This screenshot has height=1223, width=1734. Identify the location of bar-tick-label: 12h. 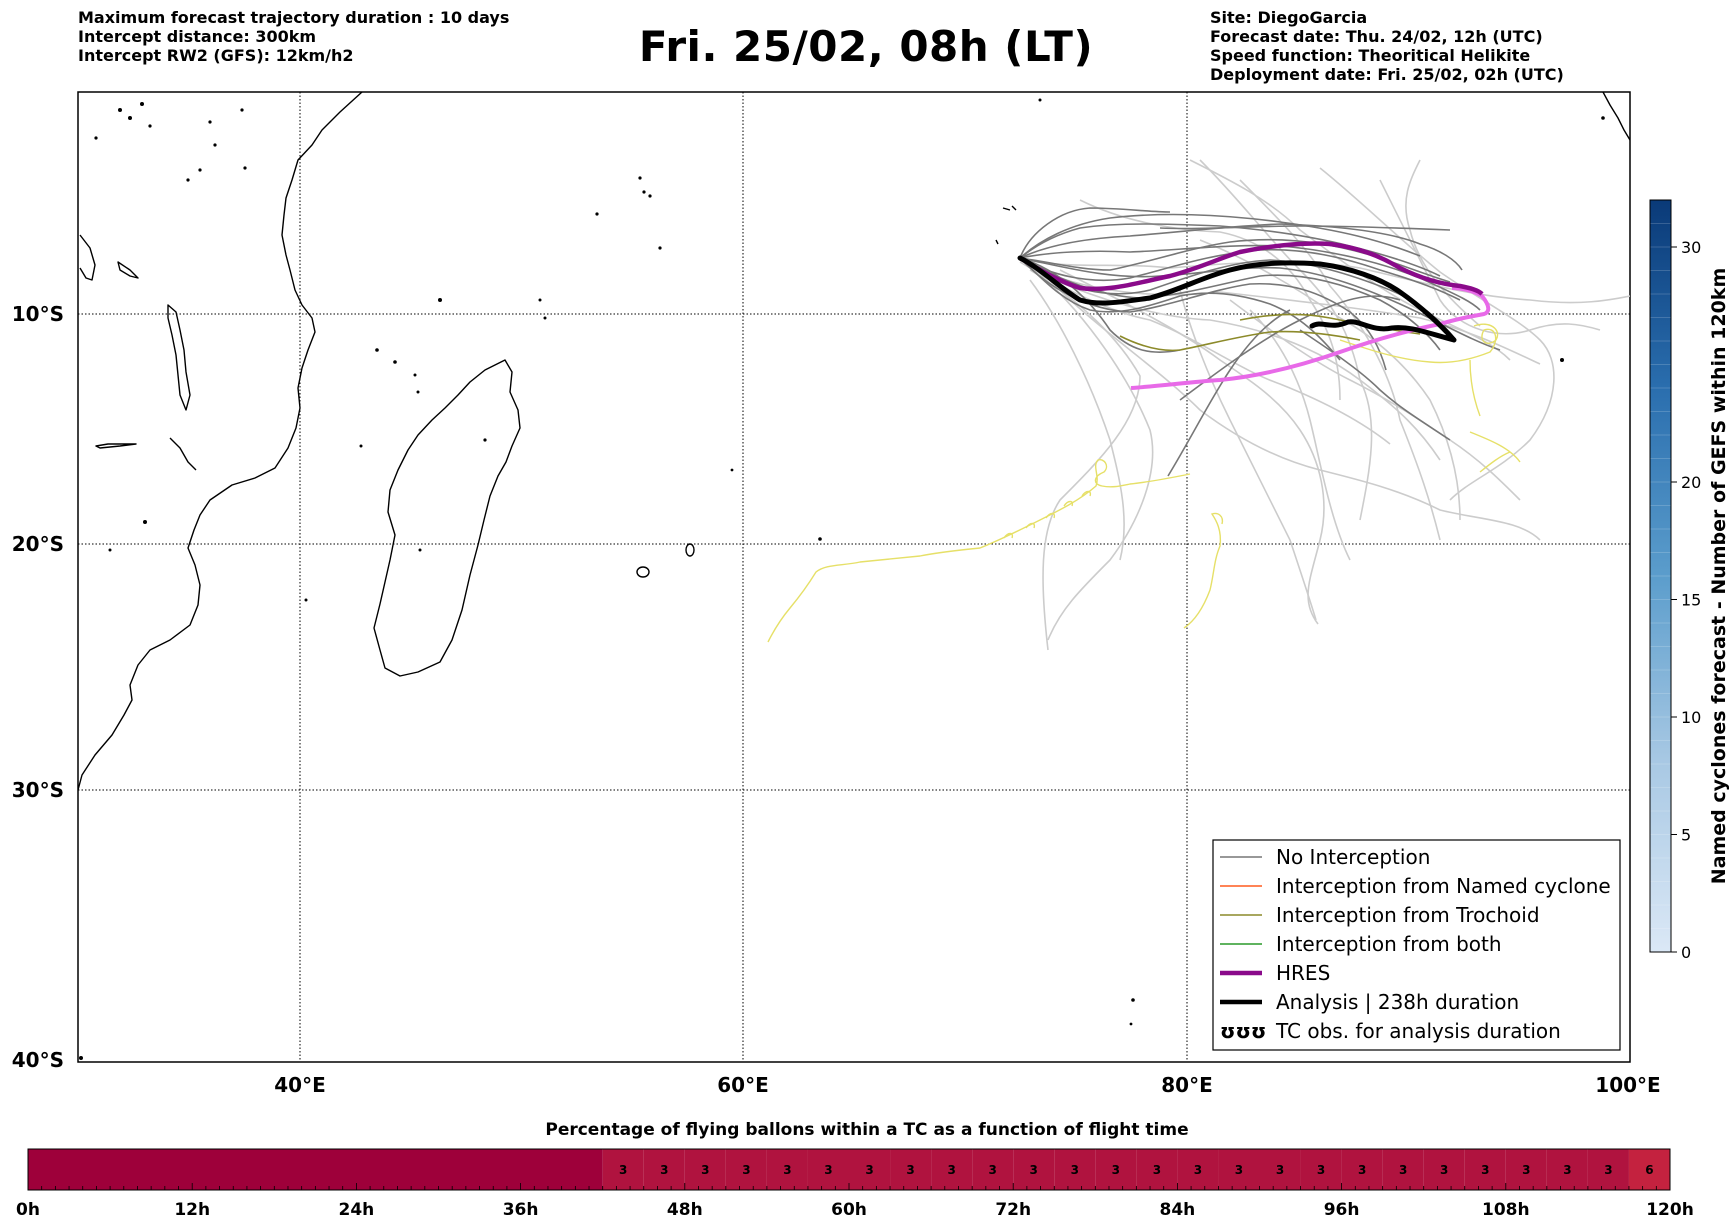
(192, 1210).